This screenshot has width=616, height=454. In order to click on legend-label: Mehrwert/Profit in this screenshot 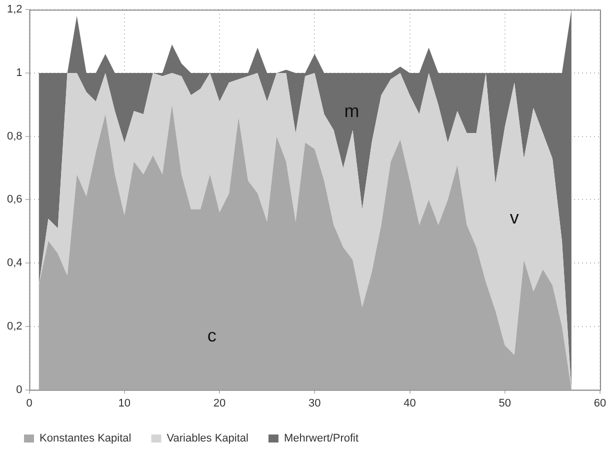, I will do `click(321, 438)`.